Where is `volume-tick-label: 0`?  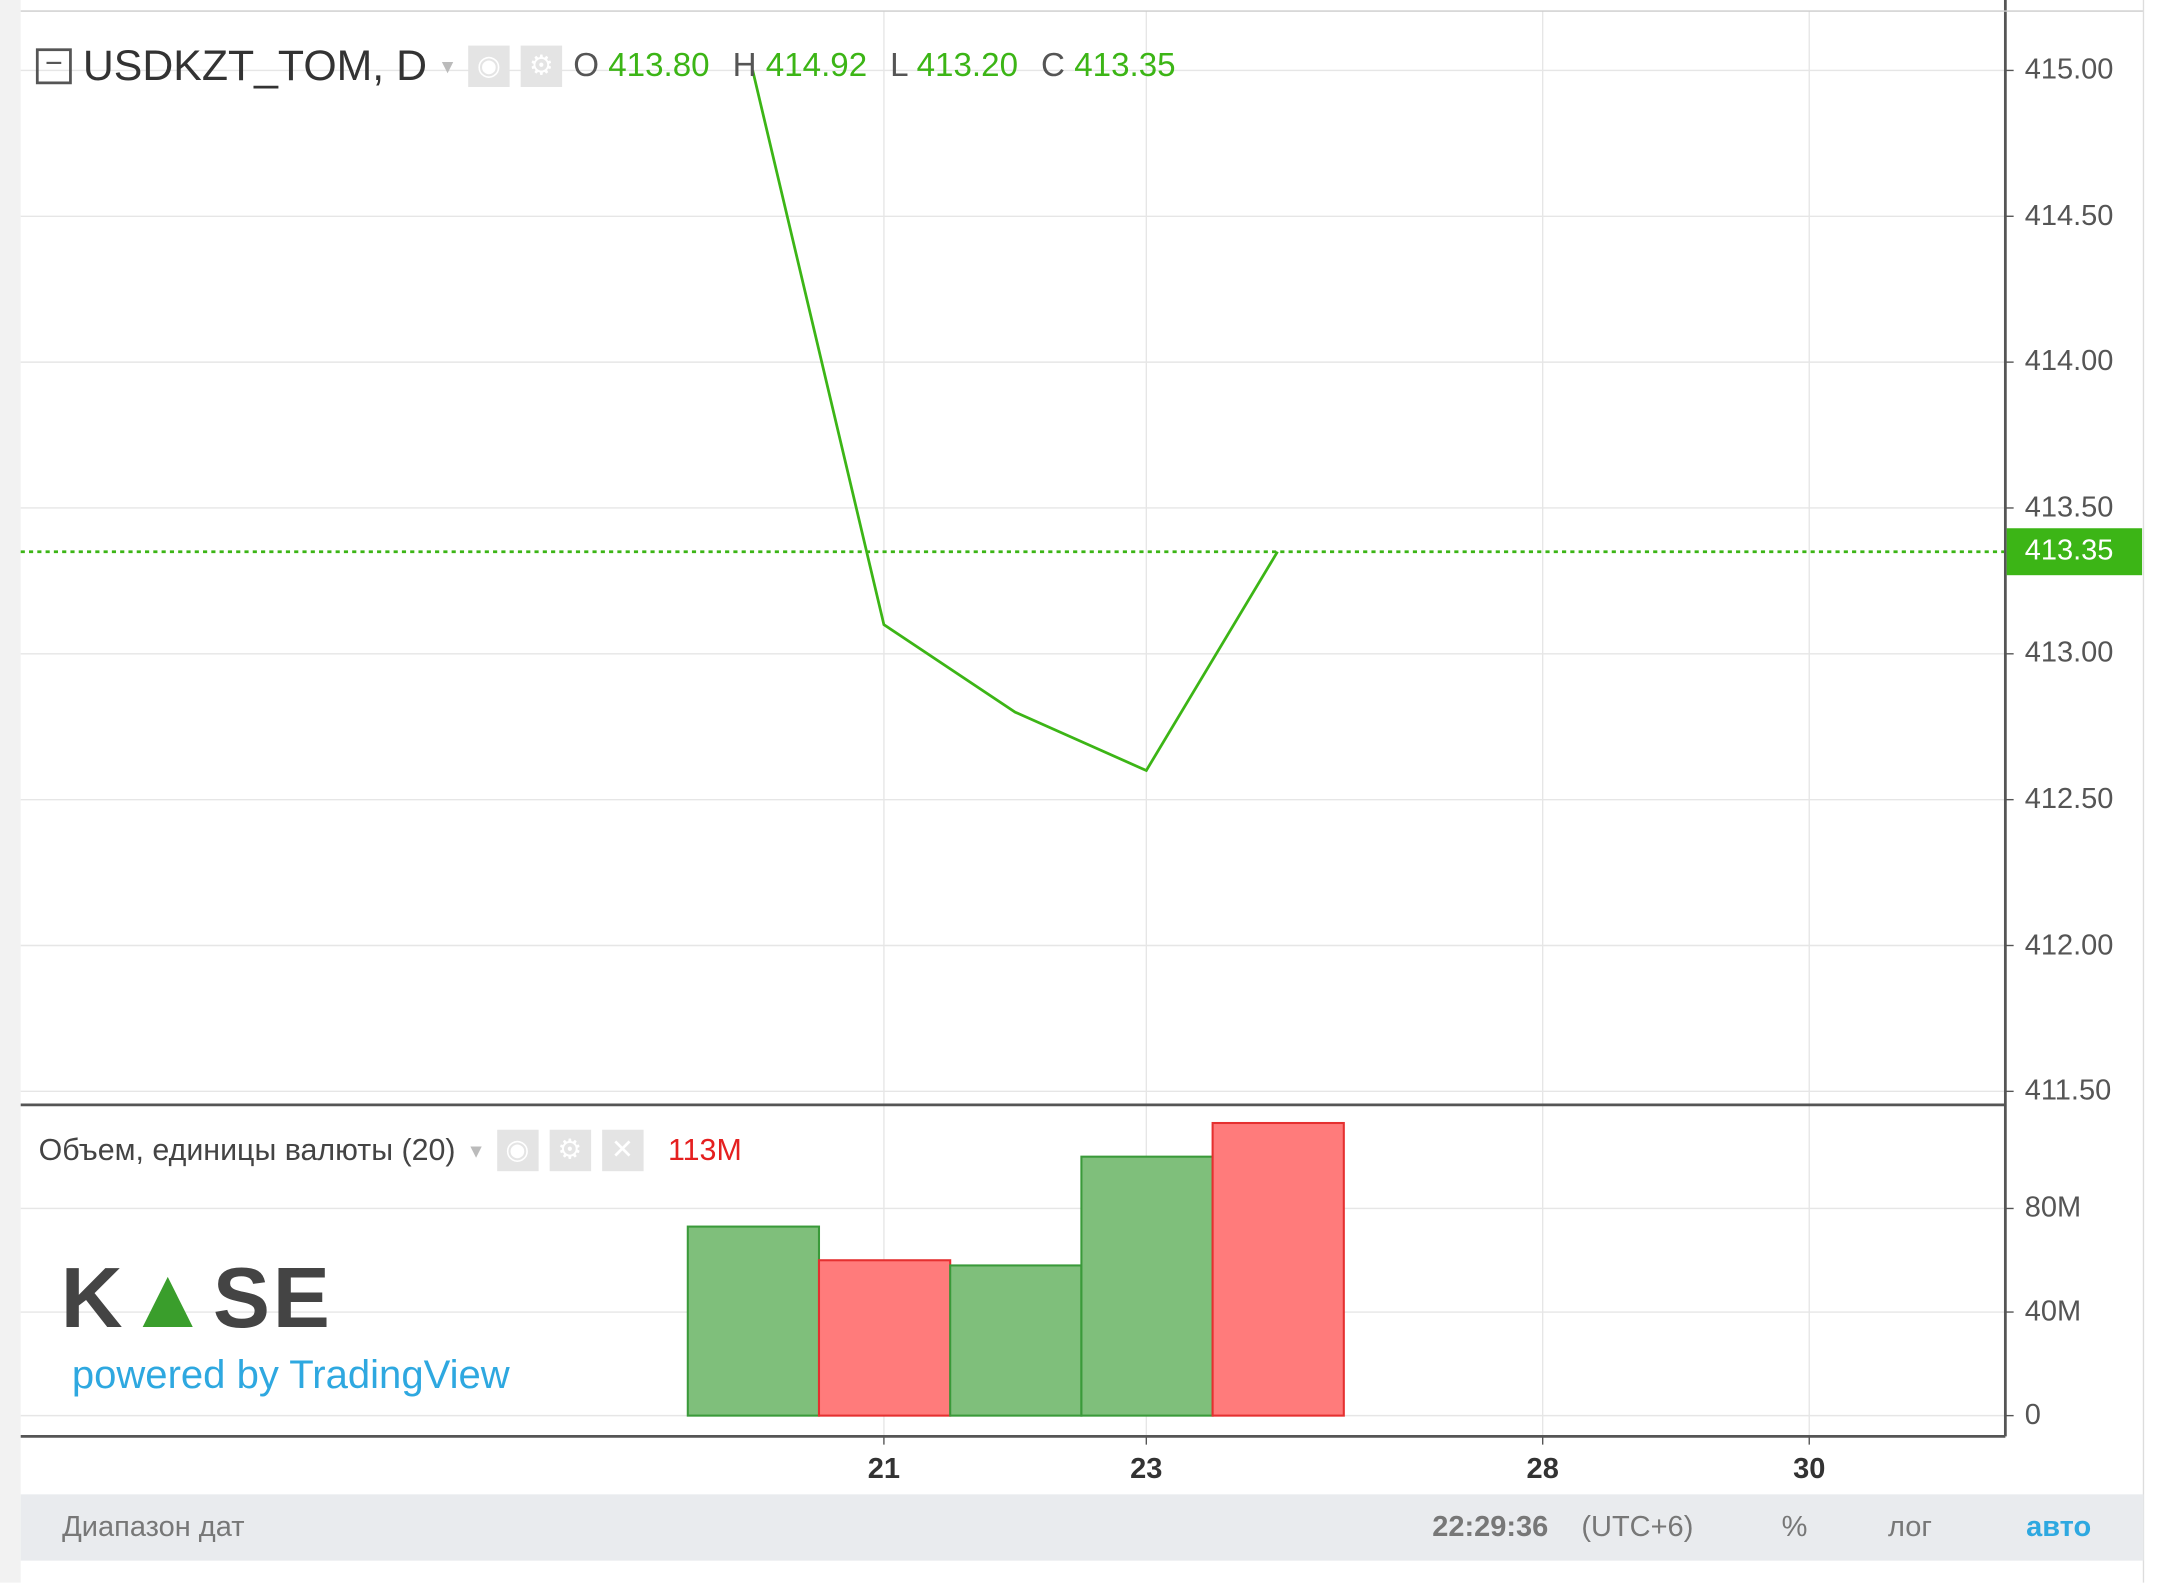
volume-tick-label: 0 is located at coordinates (2033, 1415).